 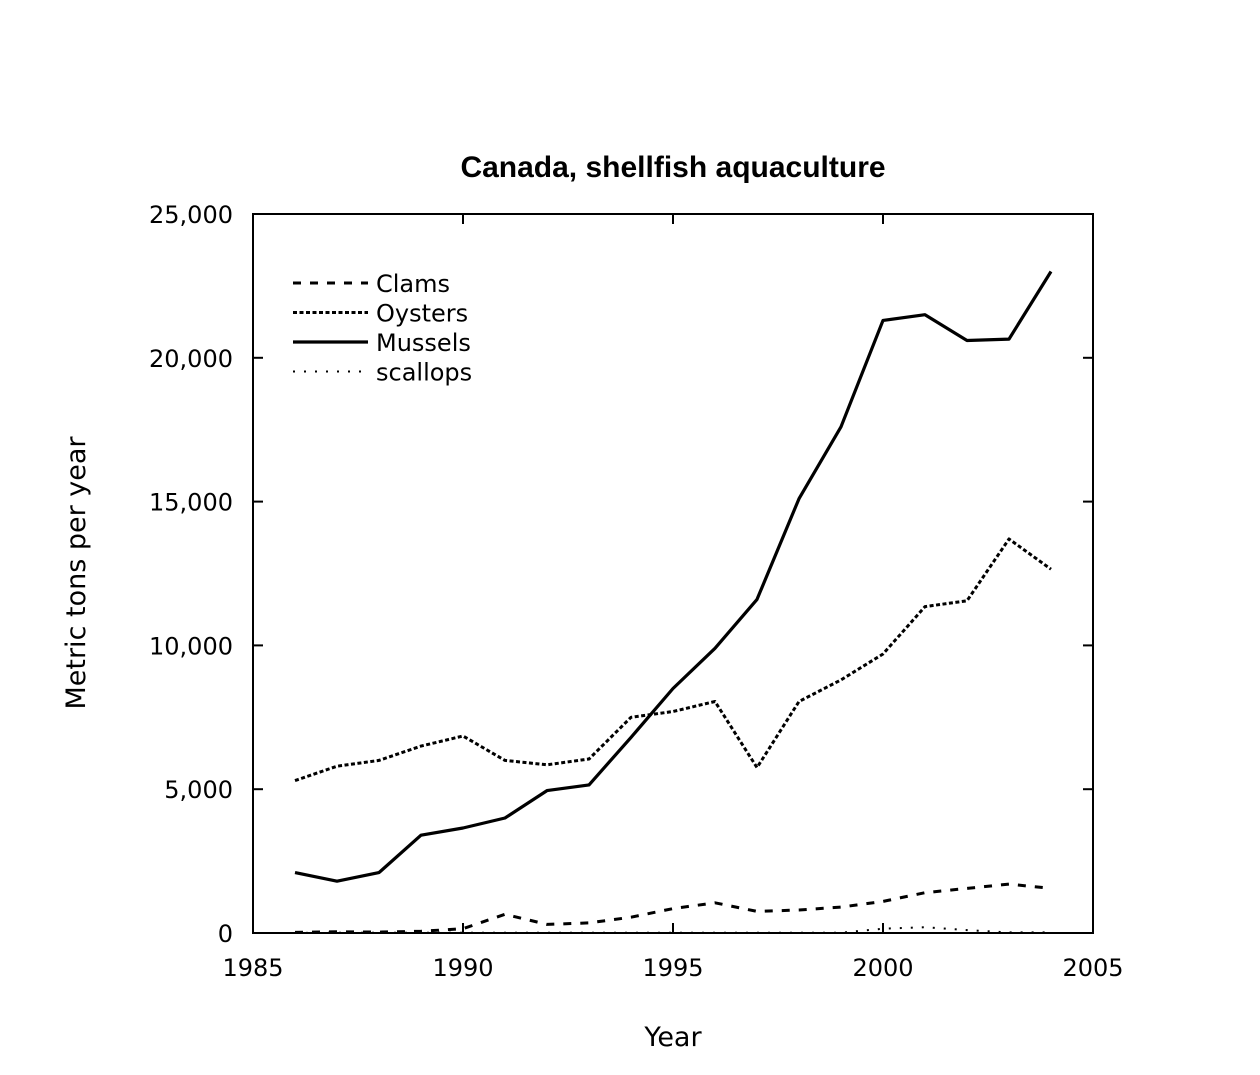 What do you see at coordinates (413, 284) in the screenshot?
I see `legend-label-clams: Clams` at bounding box center [413, 284].